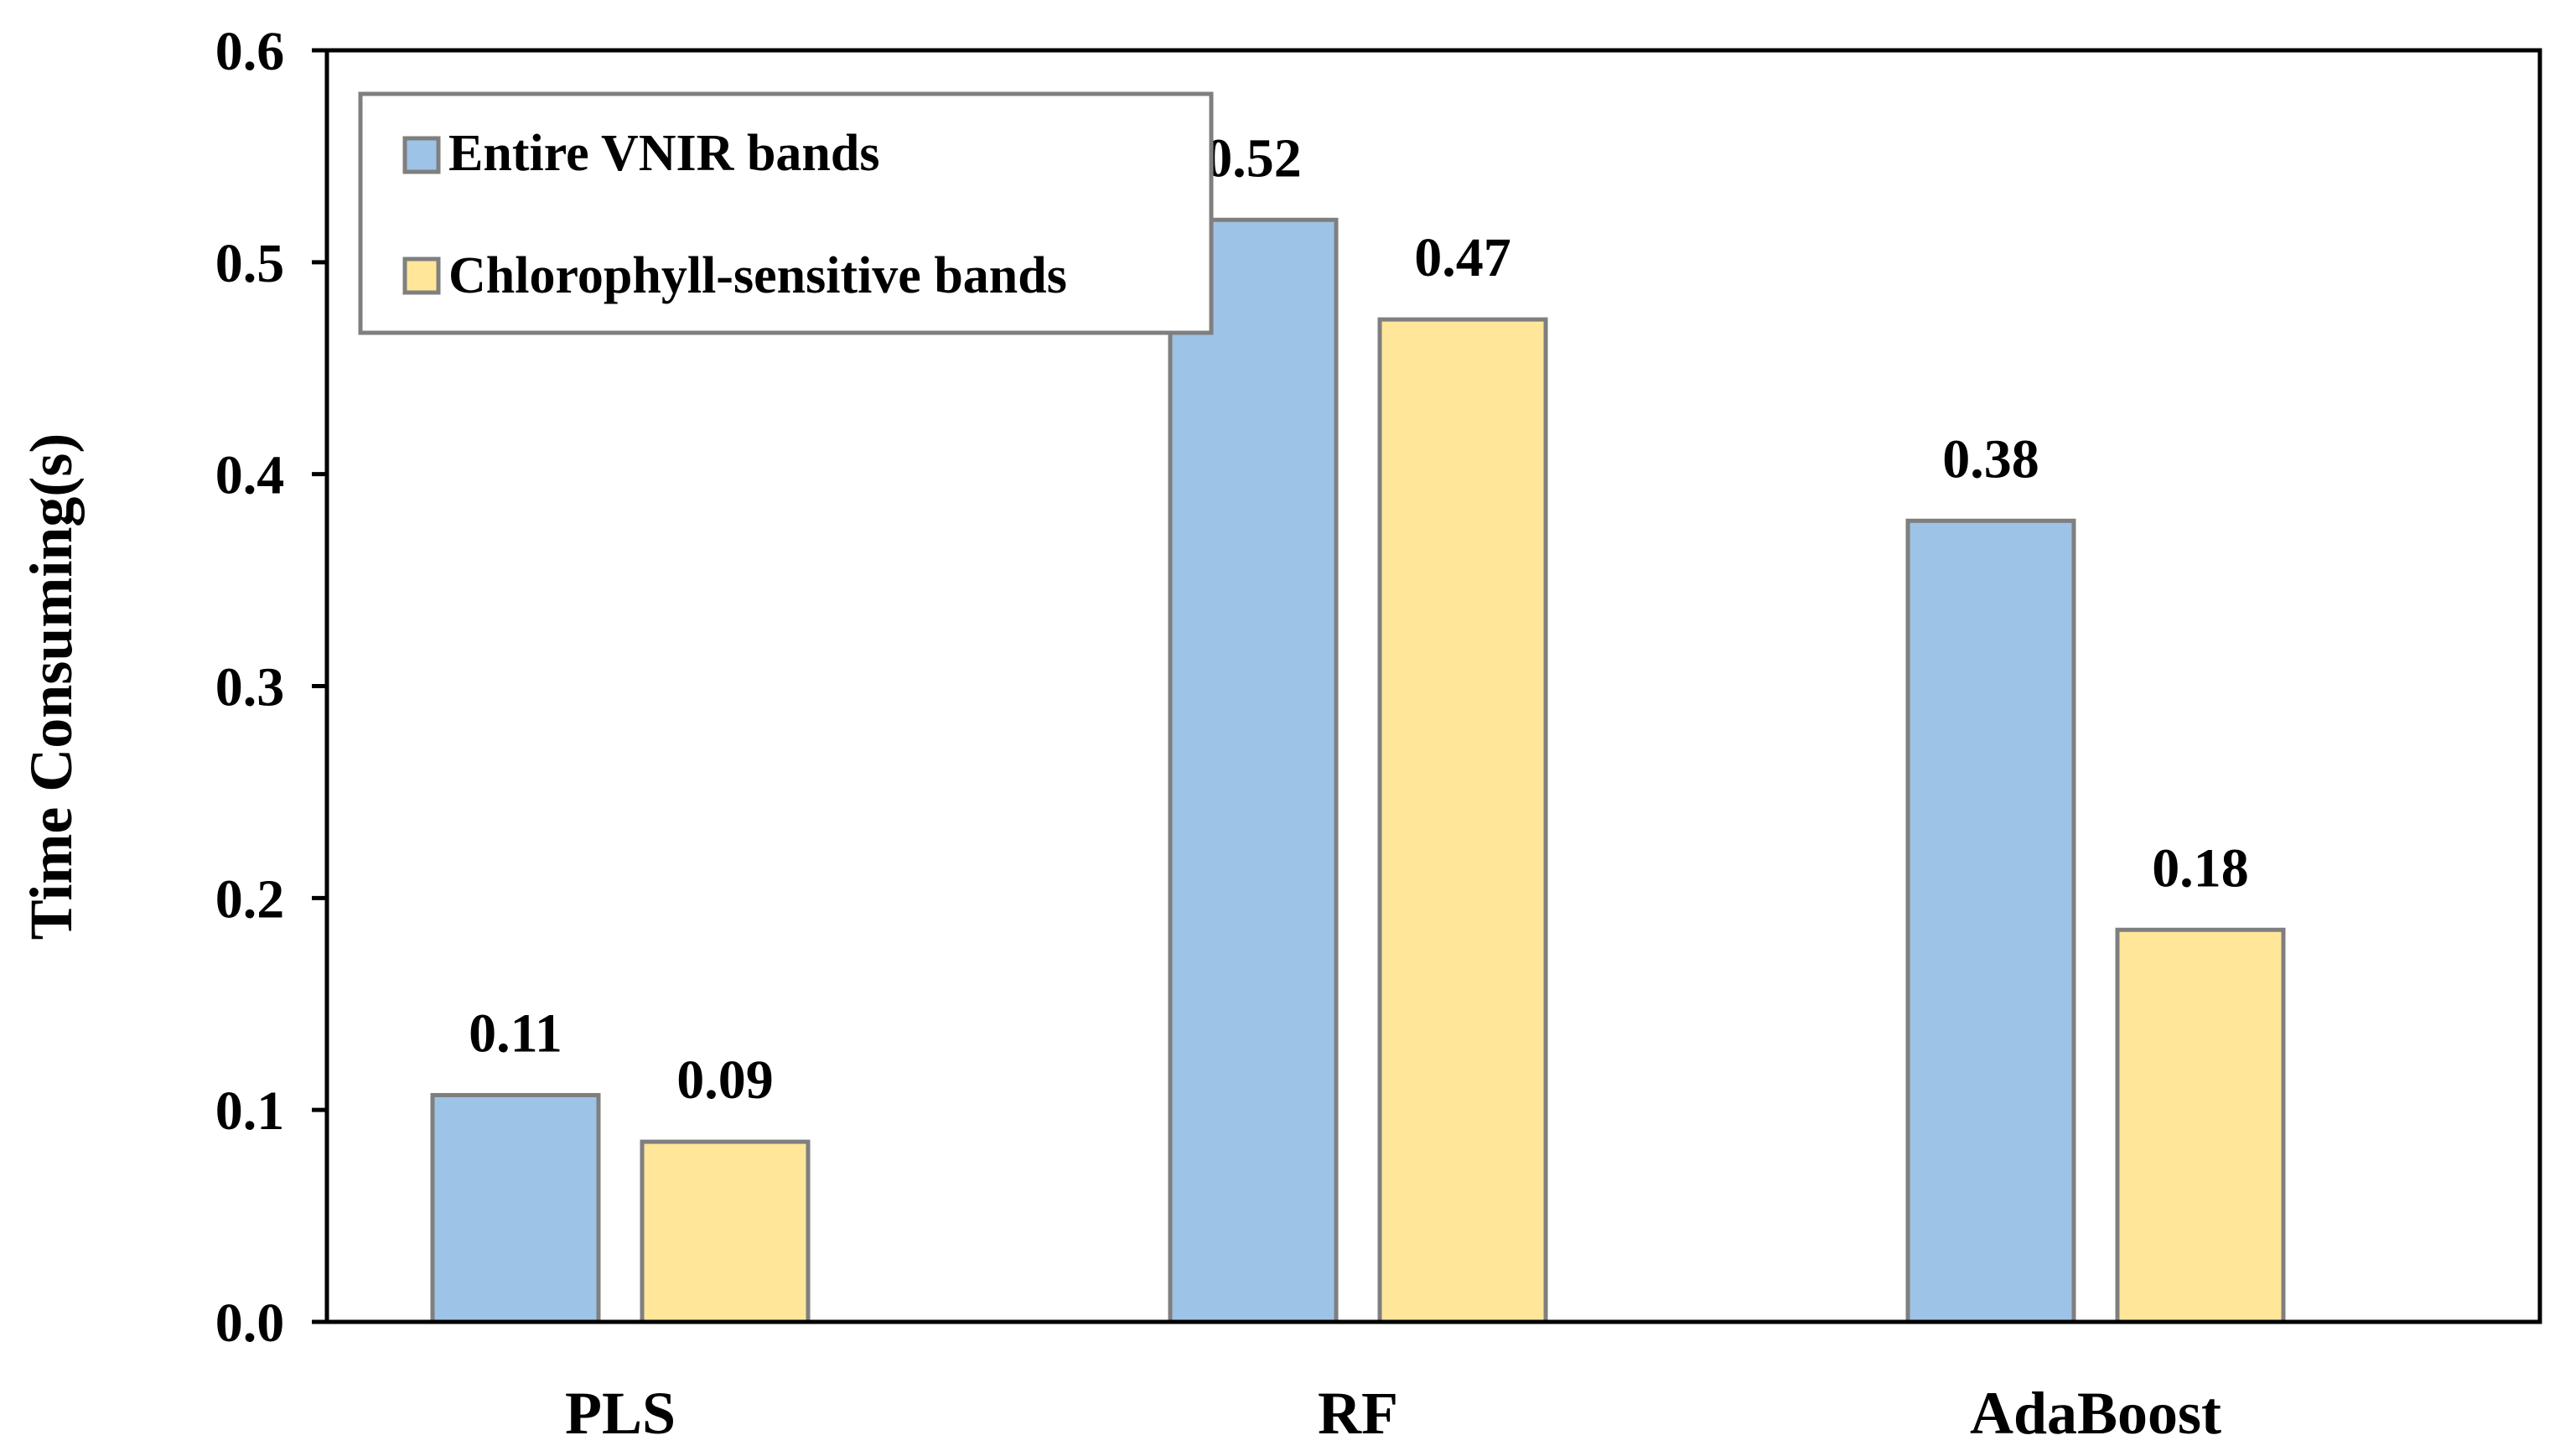  What do you see at coordinates (1253, 158) in the screenshot?
I see `data-label: 0.52` at bounding box center [1253, 158].